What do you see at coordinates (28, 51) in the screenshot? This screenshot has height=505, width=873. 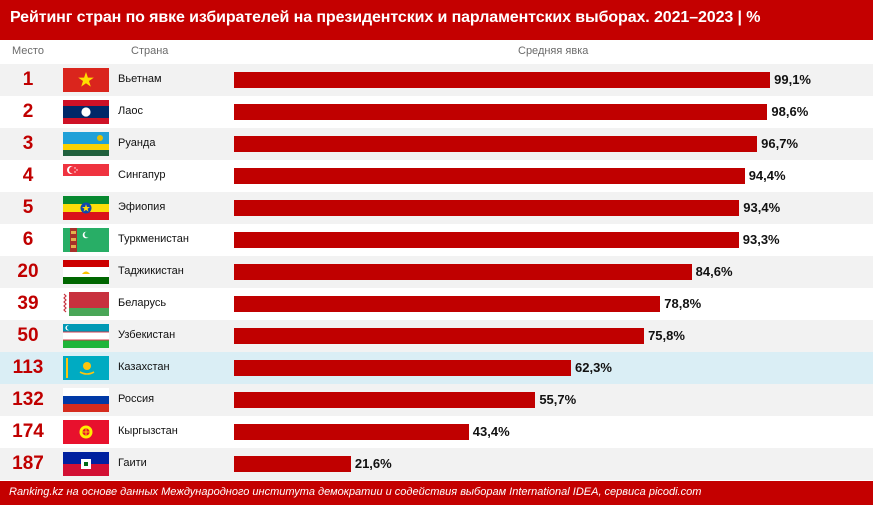 I see `rank-column-header: Место` at bounding box center [28, 51].